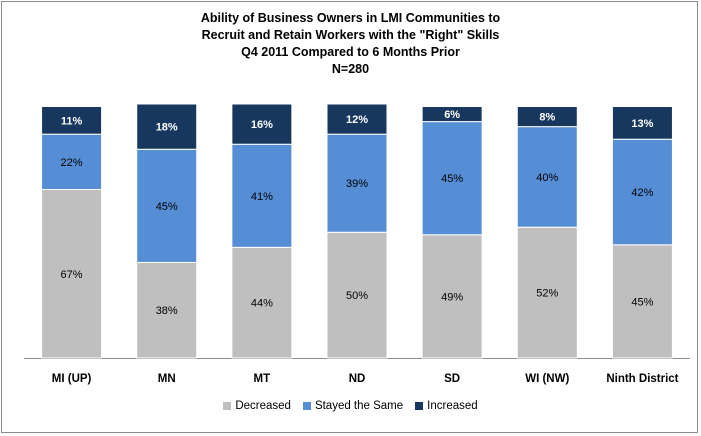 This screenshot has height=436, width=701. I want to click on bar-decreased-mi-up, so click(72, 274).